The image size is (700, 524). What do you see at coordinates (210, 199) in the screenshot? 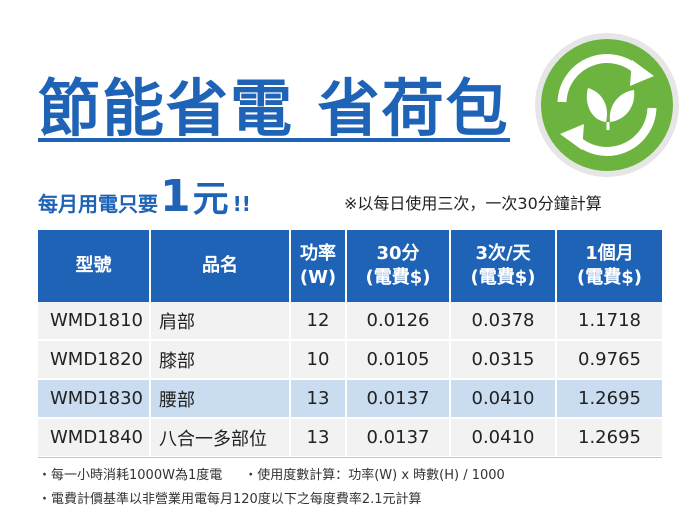
I see `promo-unit: 元` at bounding box center [210, 199].